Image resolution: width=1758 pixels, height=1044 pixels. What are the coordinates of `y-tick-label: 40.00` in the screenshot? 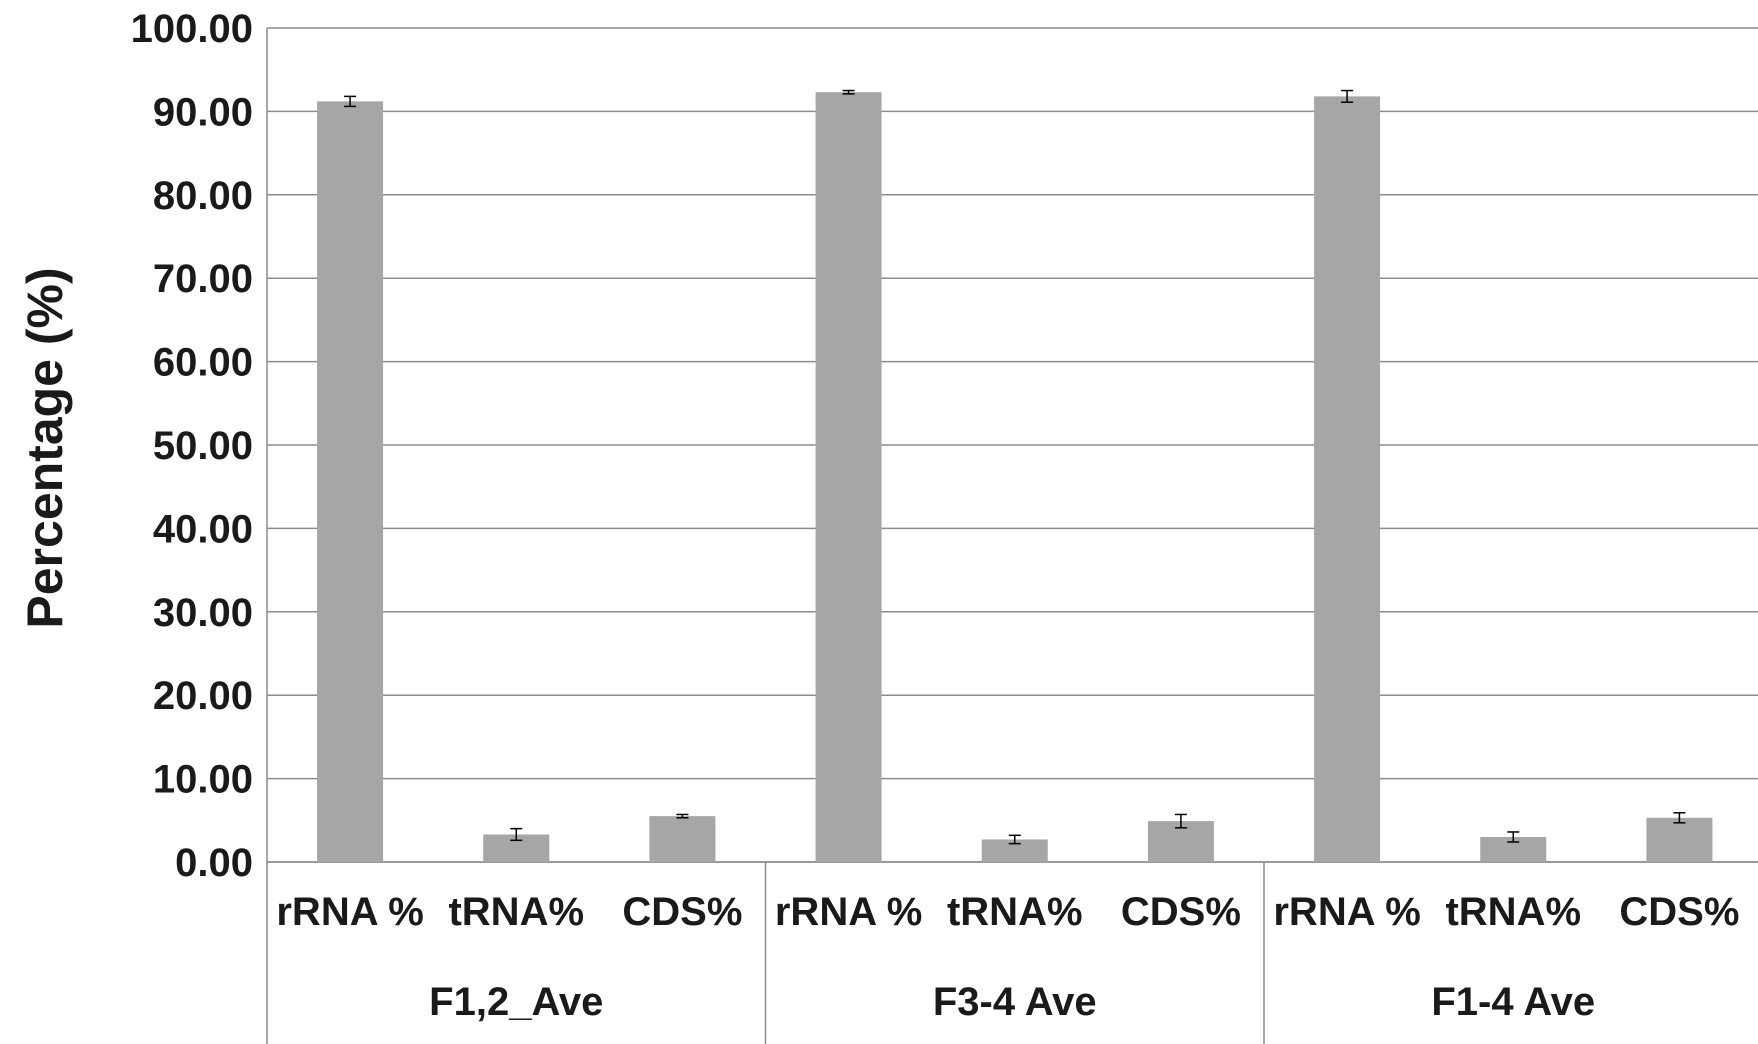 It's located at (203, 529).